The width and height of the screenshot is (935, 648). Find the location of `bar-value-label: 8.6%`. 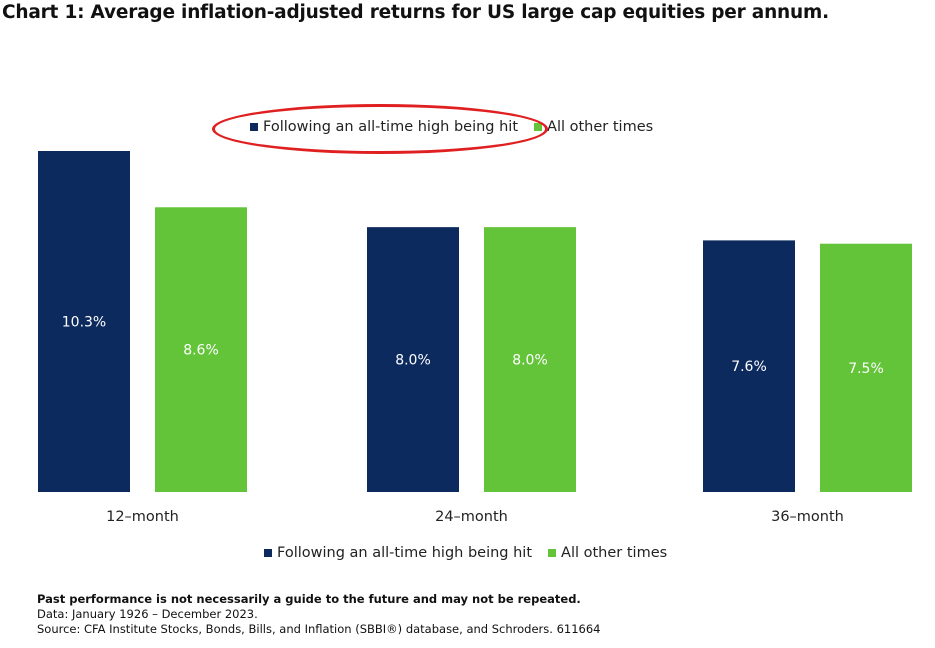

bar-value-label: 8.6% is located at coordinates (201, 351).